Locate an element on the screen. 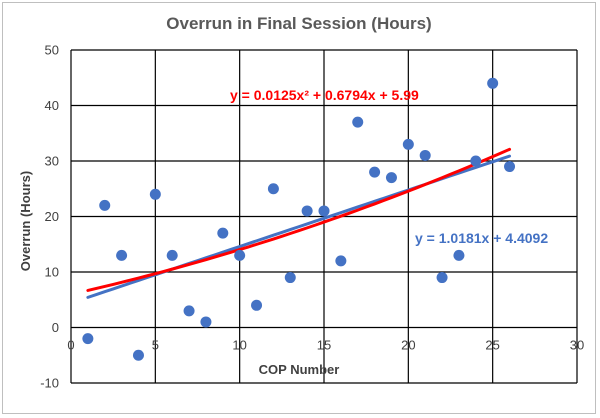 This screenshot has height=418, width=600. x-tick-label: 20 is located at coordinates (408, 345).